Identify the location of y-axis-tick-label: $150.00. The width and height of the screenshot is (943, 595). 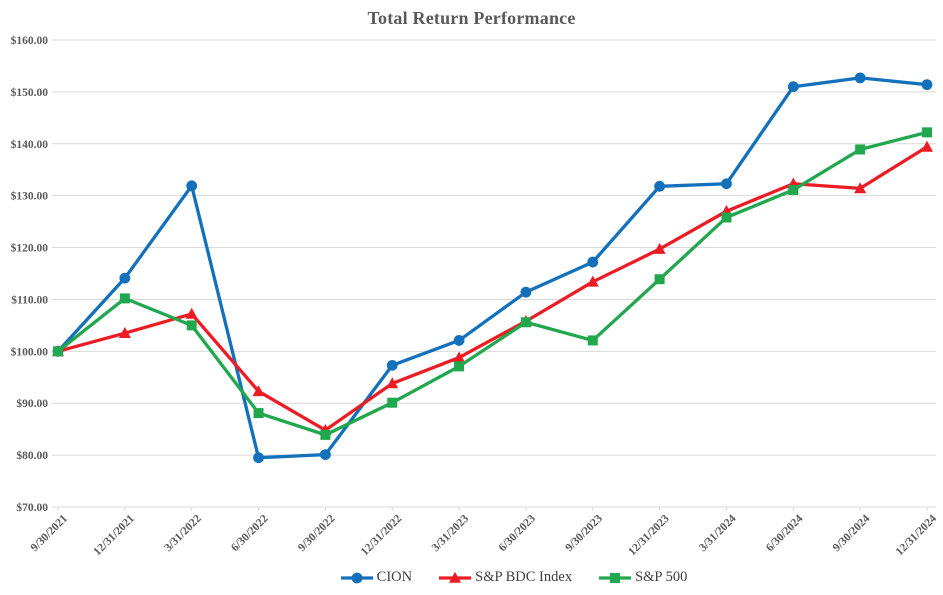
(30, 92).